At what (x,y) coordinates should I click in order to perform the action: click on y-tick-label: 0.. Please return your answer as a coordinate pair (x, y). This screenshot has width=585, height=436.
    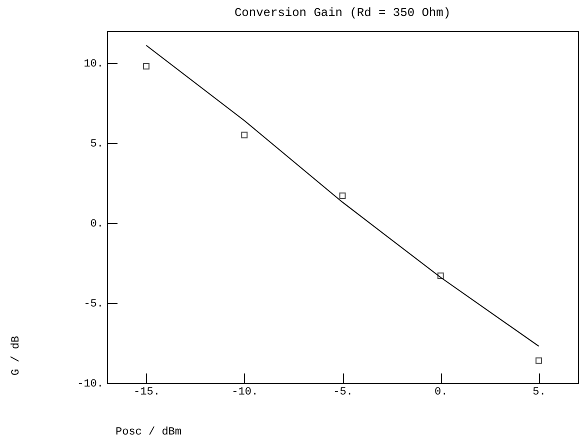
    Looking at the image, I should click on (97, 224).